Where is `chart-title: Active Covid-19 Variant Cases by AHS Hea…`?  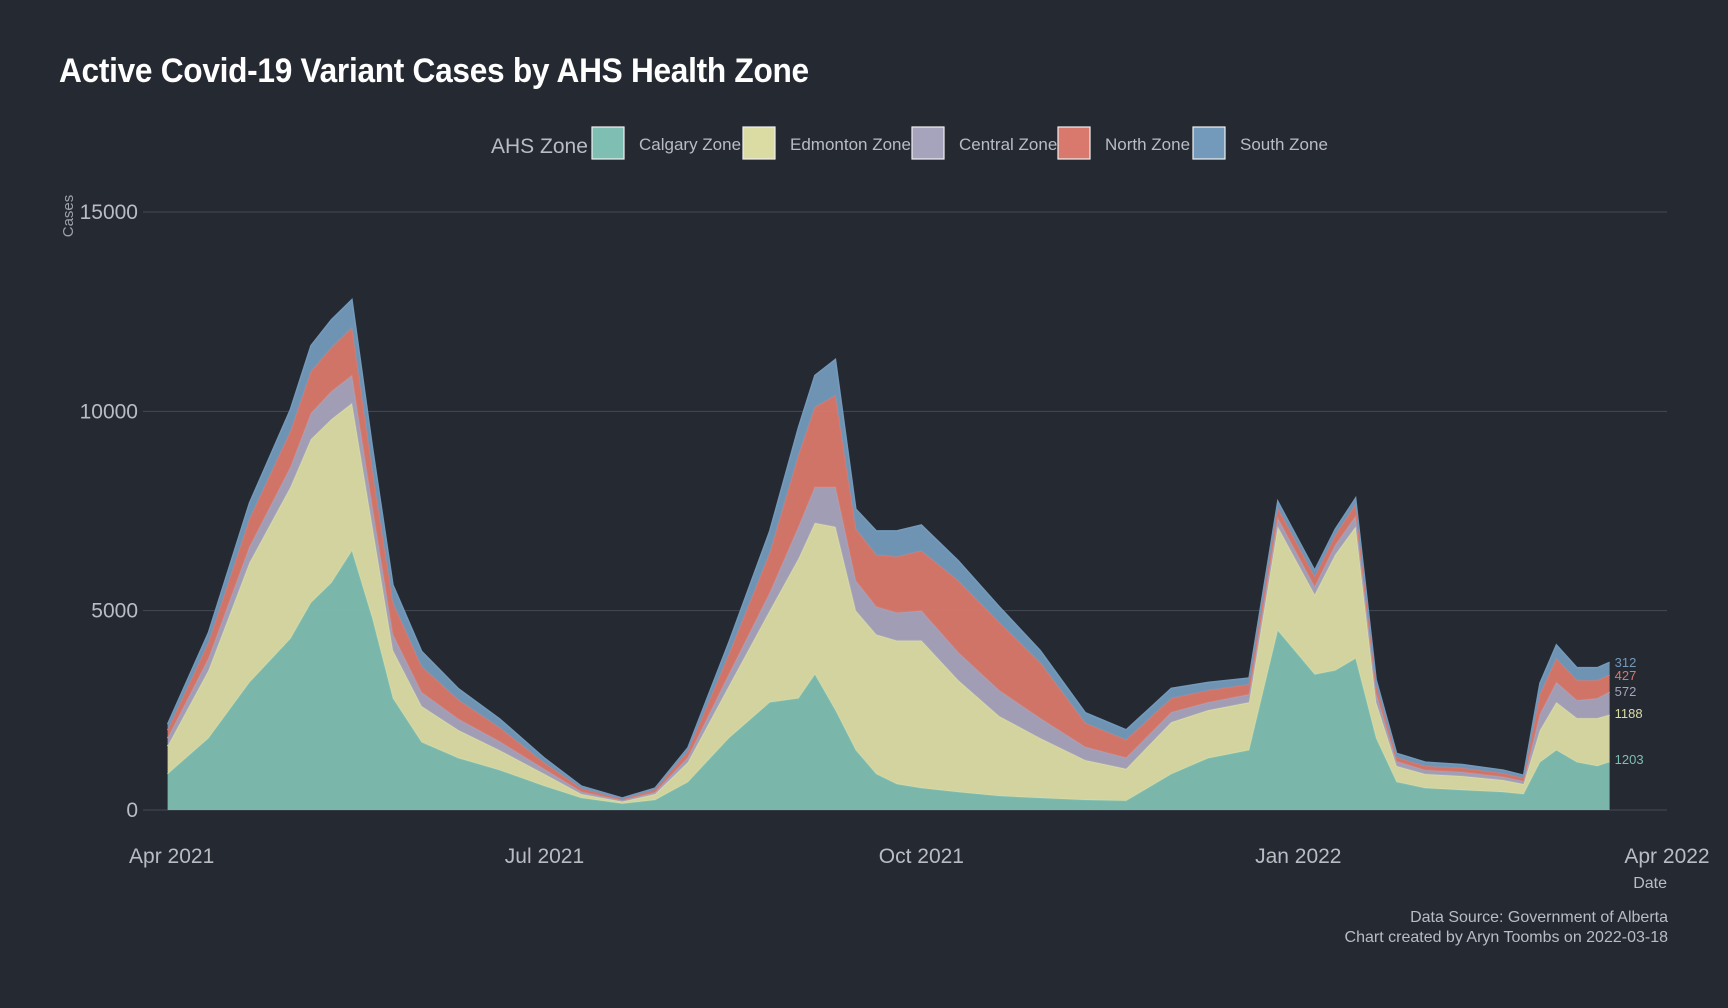 chart-title: Active Covid-19 Variant Cases by AHS Hea… is located at coordinates (434, 71).